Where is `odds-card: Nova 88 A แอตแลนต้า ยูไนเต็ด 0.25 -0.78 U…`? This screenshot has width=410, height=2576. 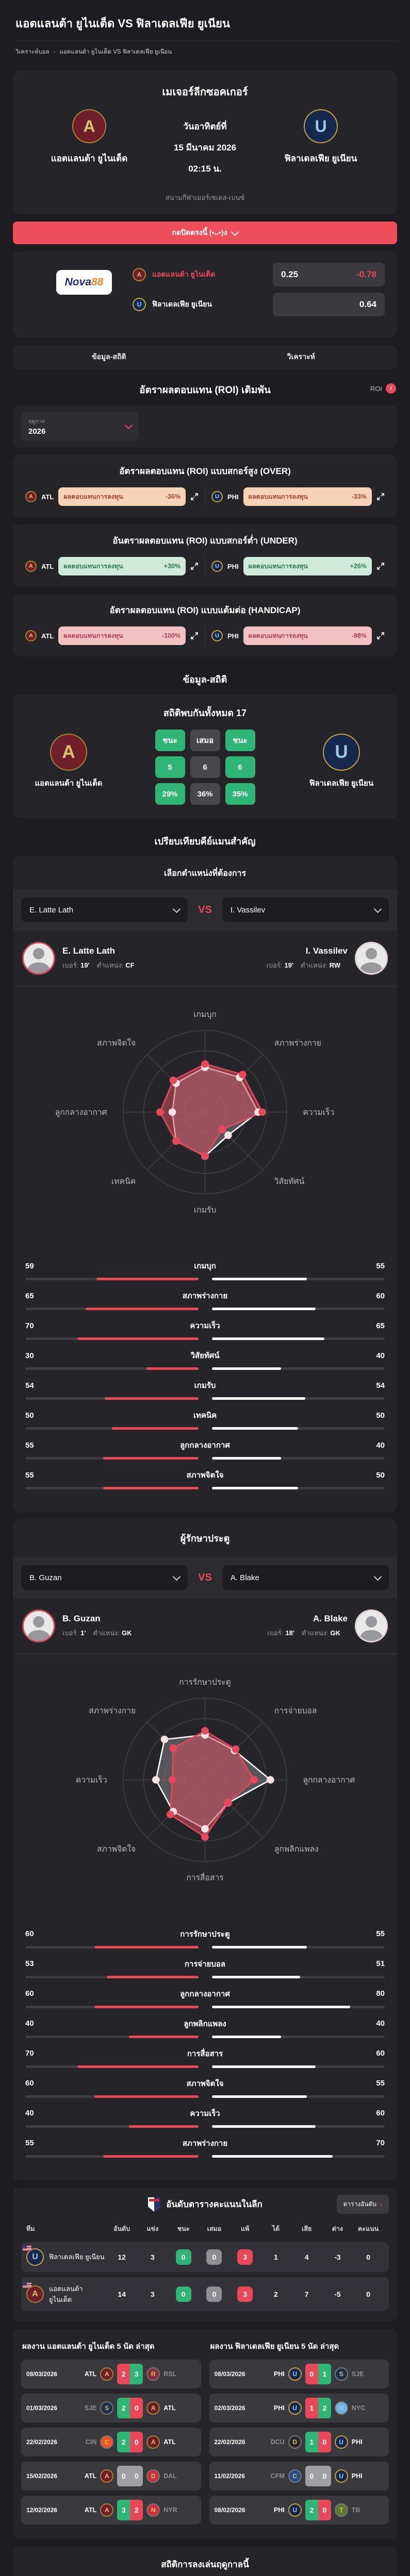
odds-card: Nova 88 A แอตแลนต้า ยูไนเต็ด 0.25 -0.78 U… is located at coordinates (205, 294).